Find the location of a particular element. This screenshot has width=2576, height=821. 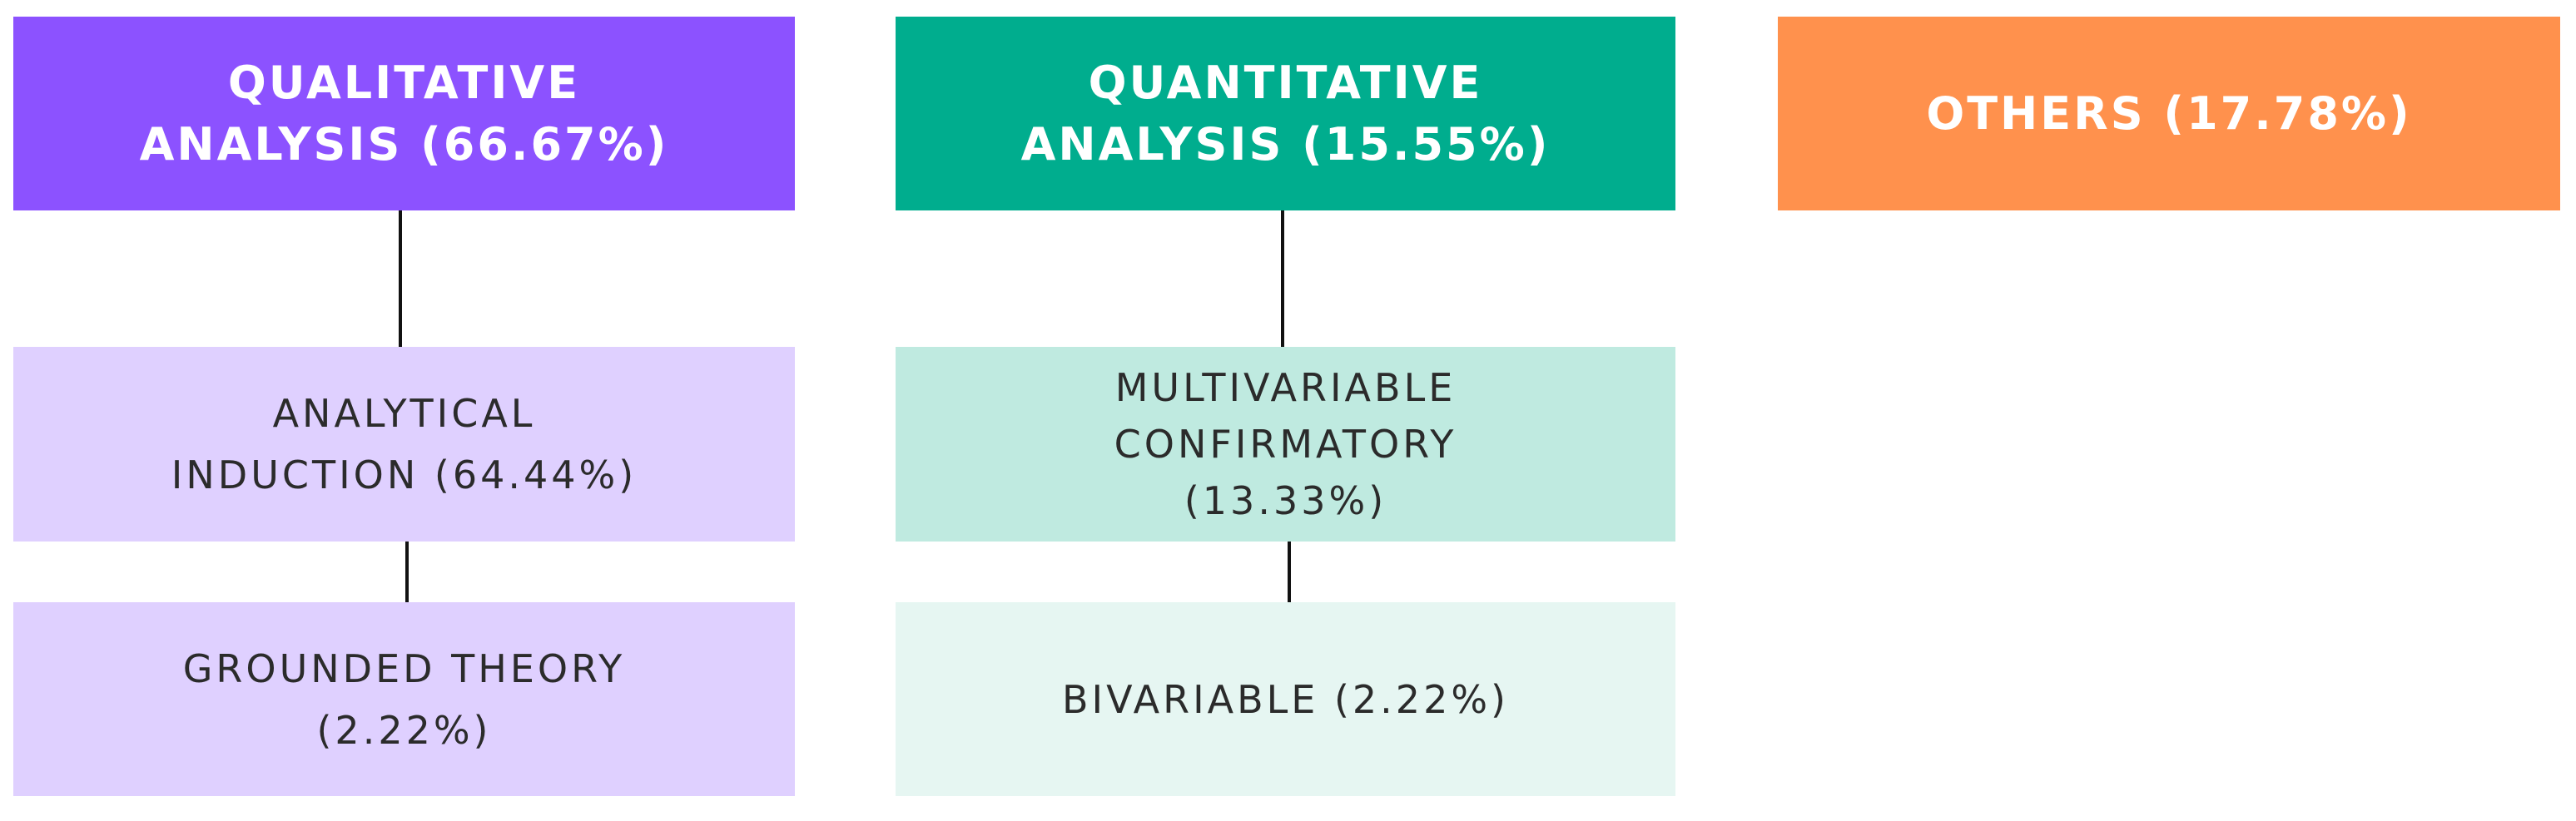

label-line: INDUCTION (64.44%) is located at coordinates (404, 475).